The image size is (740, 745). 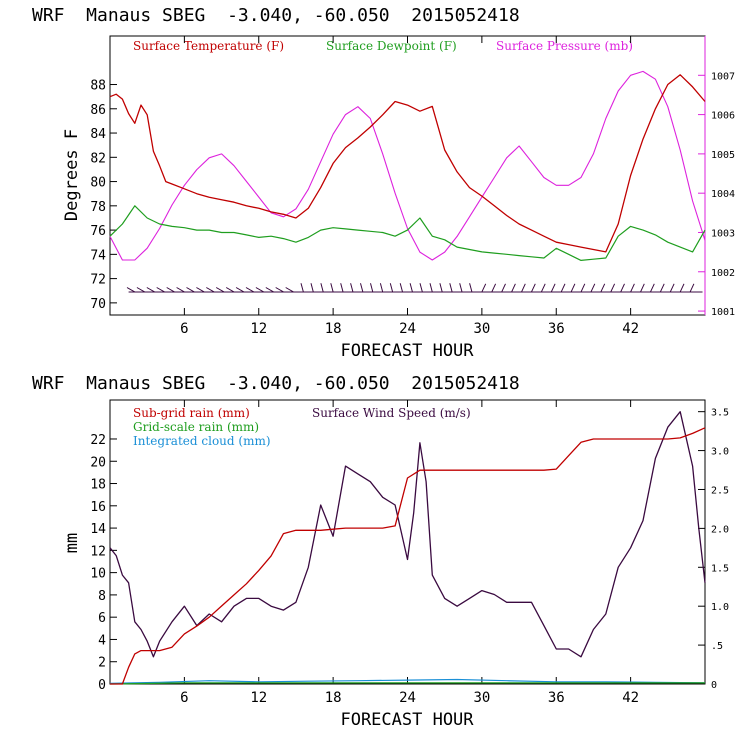 I want to click on legend-integrated-cloud: Integrated cloud (mm), so click(x=202, y=441).